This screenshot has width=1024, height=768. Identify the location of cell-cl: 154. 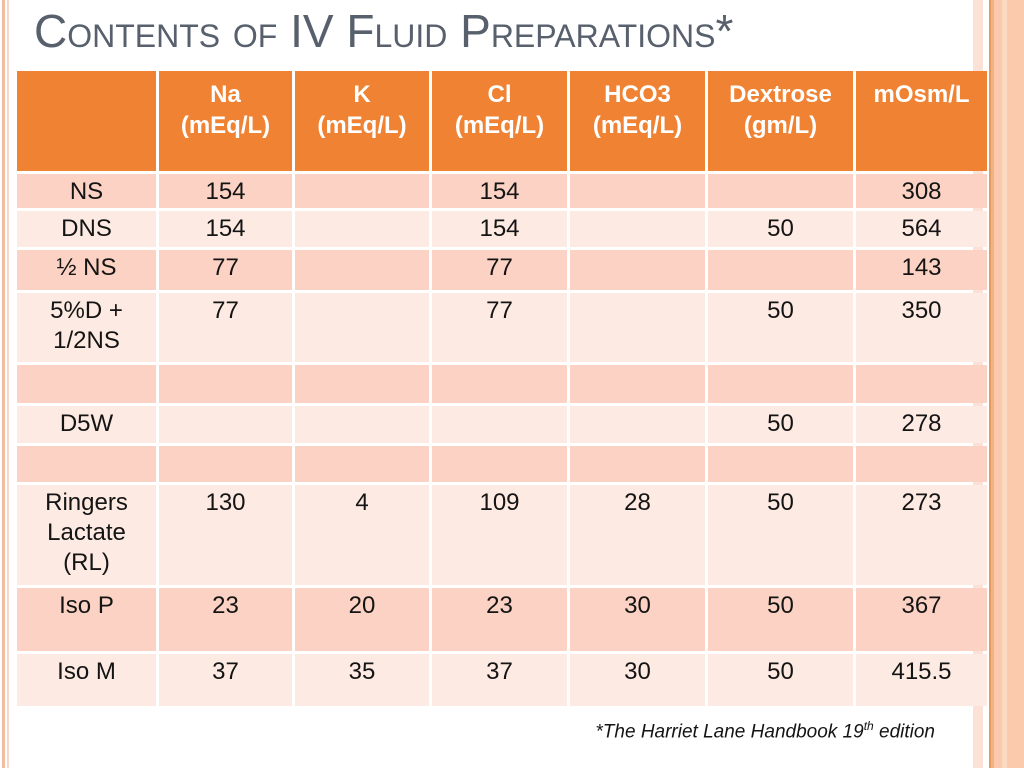
(499, 191).